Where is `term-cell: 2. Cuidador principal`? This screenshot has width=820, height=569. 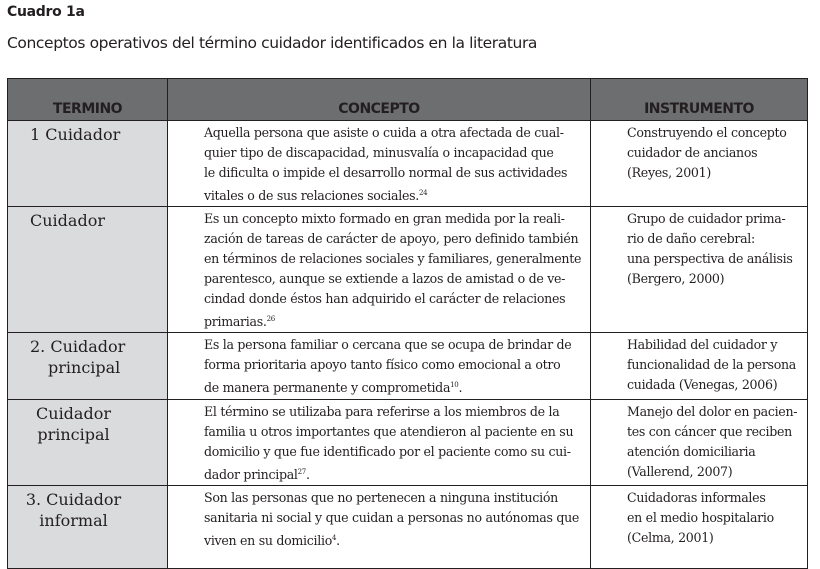 term-cell: 2. Cuidador principal is located at coordinates (87, 366).